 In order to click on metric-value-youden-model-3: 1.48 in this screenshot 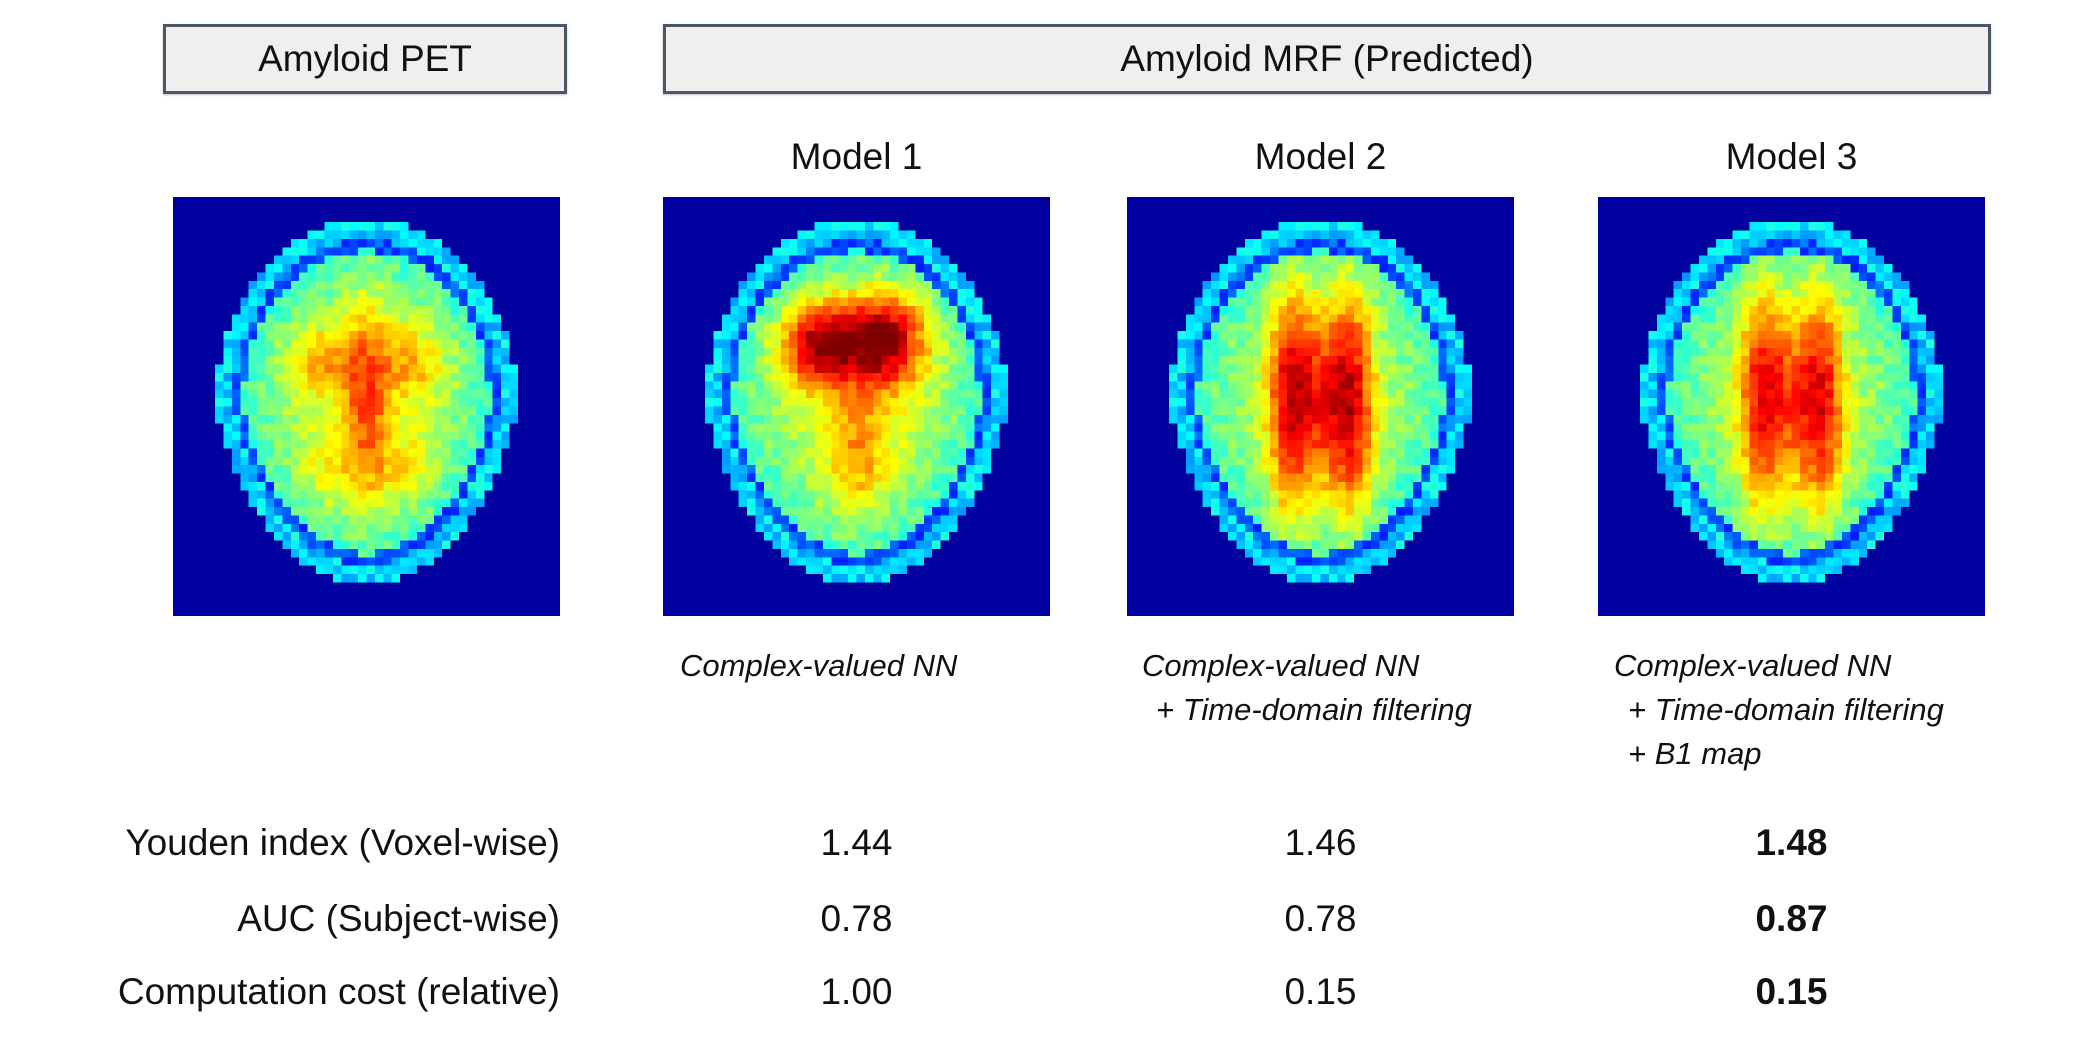, I will do `click(1791, 842)`.